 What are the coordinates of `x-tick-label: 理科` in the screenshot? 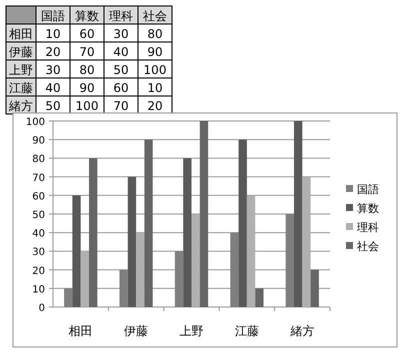 It's located at (121, 16).